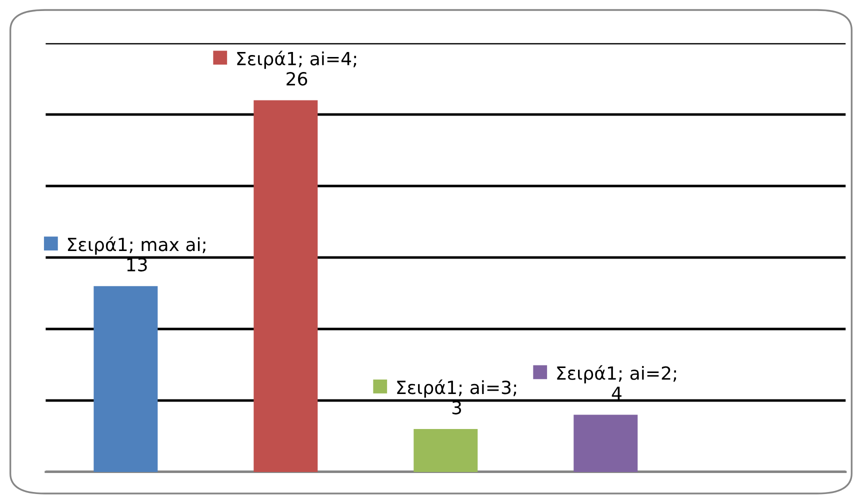 The image size is (862, 501). I want to click on data-label: Σειρά1; ai=4; 26, so click(296, 68).